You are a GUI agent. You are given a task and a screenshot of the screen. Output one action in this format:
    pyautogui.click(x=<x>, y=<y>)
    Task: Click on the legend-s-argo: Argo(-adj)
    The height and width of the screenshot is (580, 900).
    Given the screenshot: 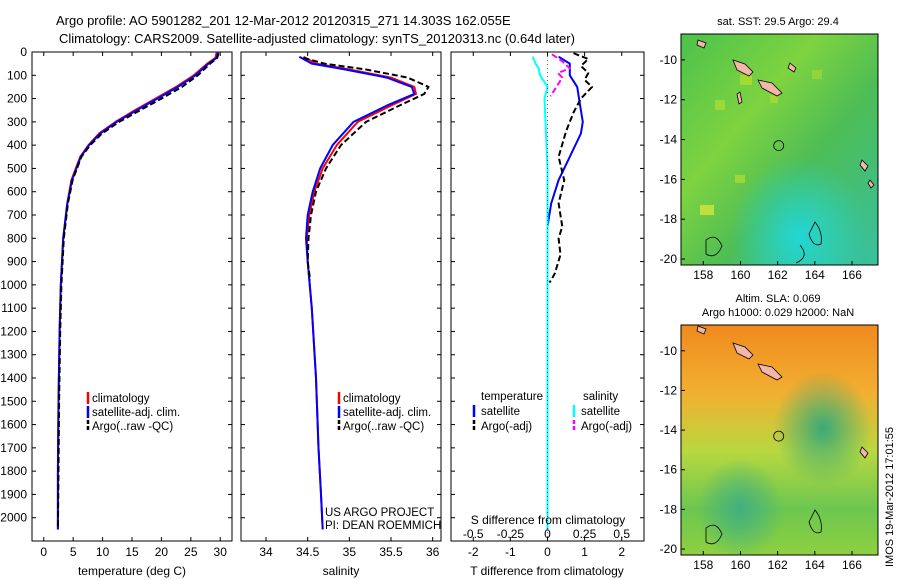 What is the action you would take?
    pyautogui.click(x=606, y=427)
    